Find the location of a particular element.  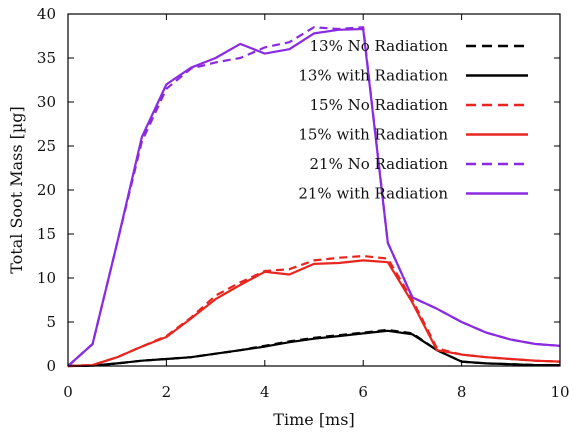

x-tick-label: 2 is located at coordinates (167, 392).